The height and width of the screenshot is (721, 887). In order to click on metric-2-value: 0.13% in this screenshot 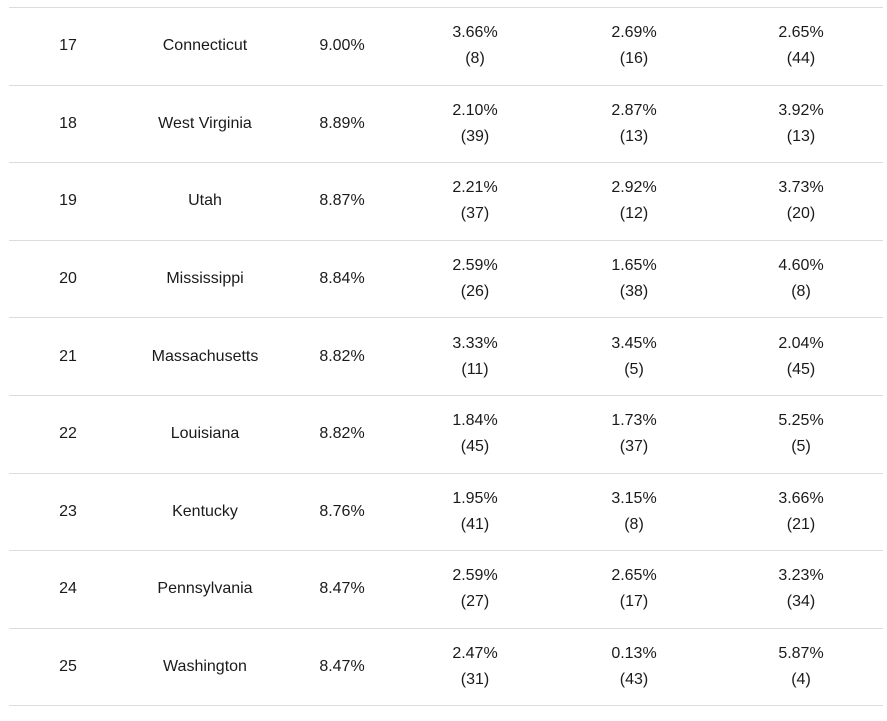, I will do `click(634, 654)`.